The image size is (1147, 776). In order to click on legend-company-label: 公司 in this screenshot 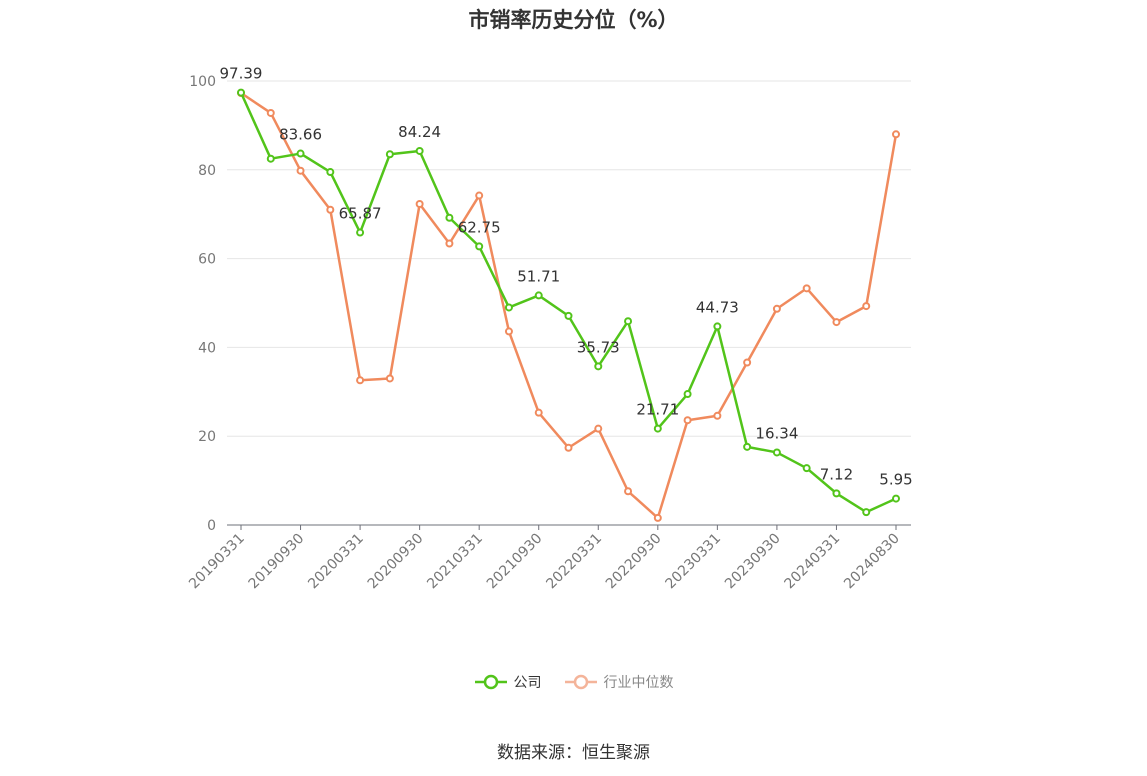, I will do `click(527, 683)`.